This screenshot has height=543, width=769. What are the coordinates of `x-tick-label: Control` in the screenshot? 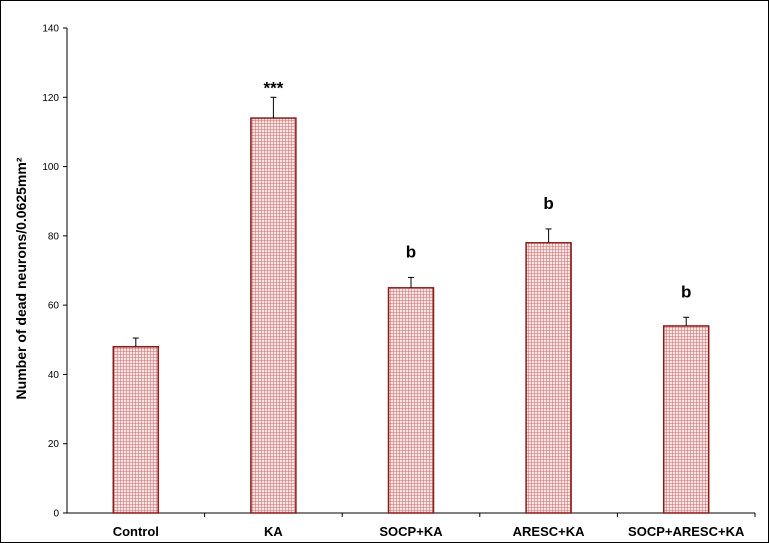 It's located at (136, 531).